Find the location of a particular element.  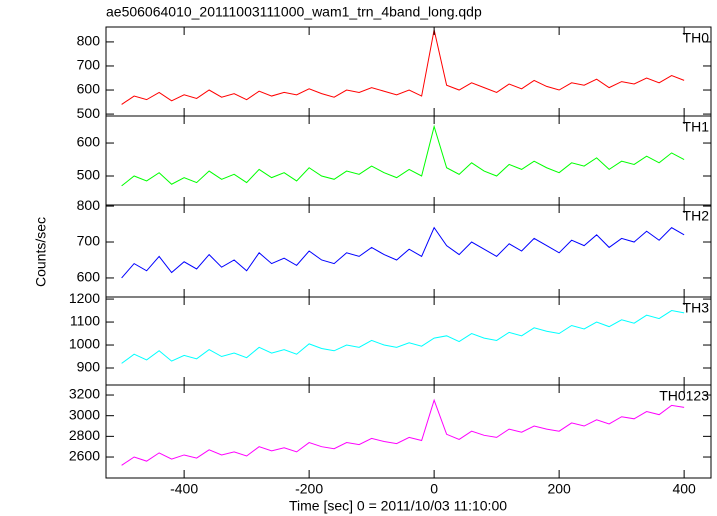

panel-label: TH0123 is located at coordinates (684, 396).